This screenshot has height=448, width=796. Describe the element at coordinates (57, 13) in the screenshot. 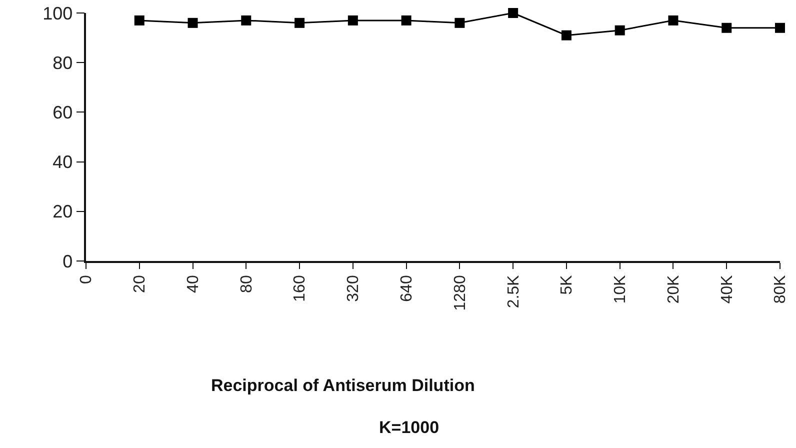

I see `y-tick-label: 100` at that location.